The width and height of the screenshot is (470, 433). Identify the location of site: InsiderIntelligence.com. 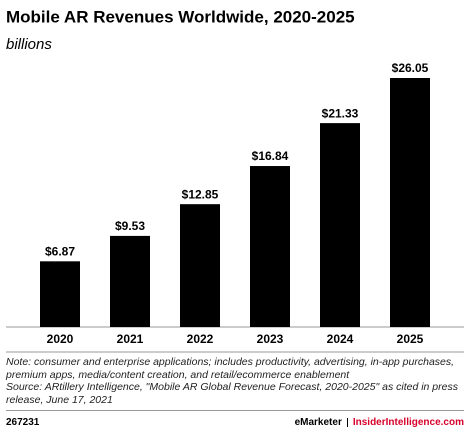
(408, 422).